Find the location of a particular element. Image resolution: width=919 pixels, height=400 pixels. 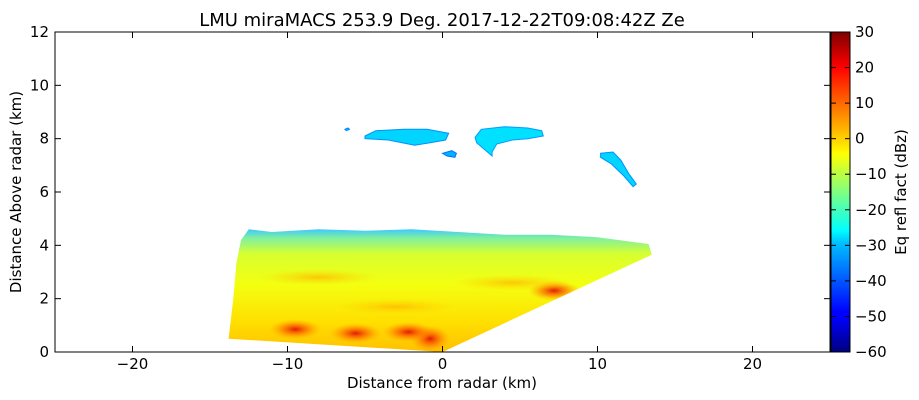

colorbar-ticks: 30 20 10 0 −10 −20 −30 −40 −50 −60 is located at coordinates (859, 192).